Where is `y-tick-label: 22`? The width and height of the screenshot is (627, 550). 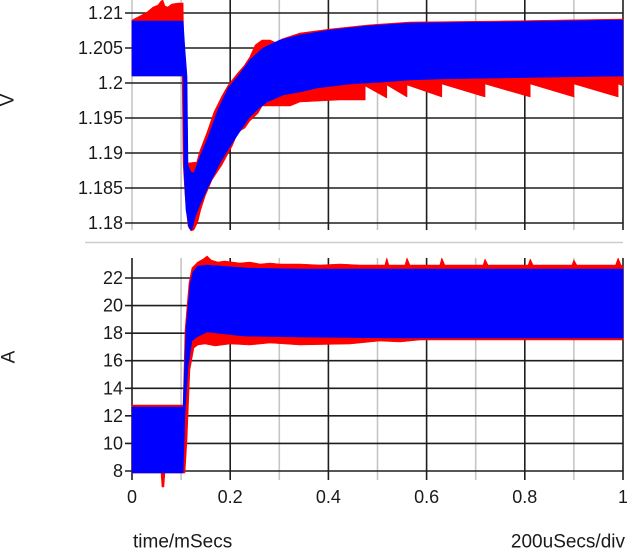 y-tick-label: 22 is located at coordinates (113, 278).